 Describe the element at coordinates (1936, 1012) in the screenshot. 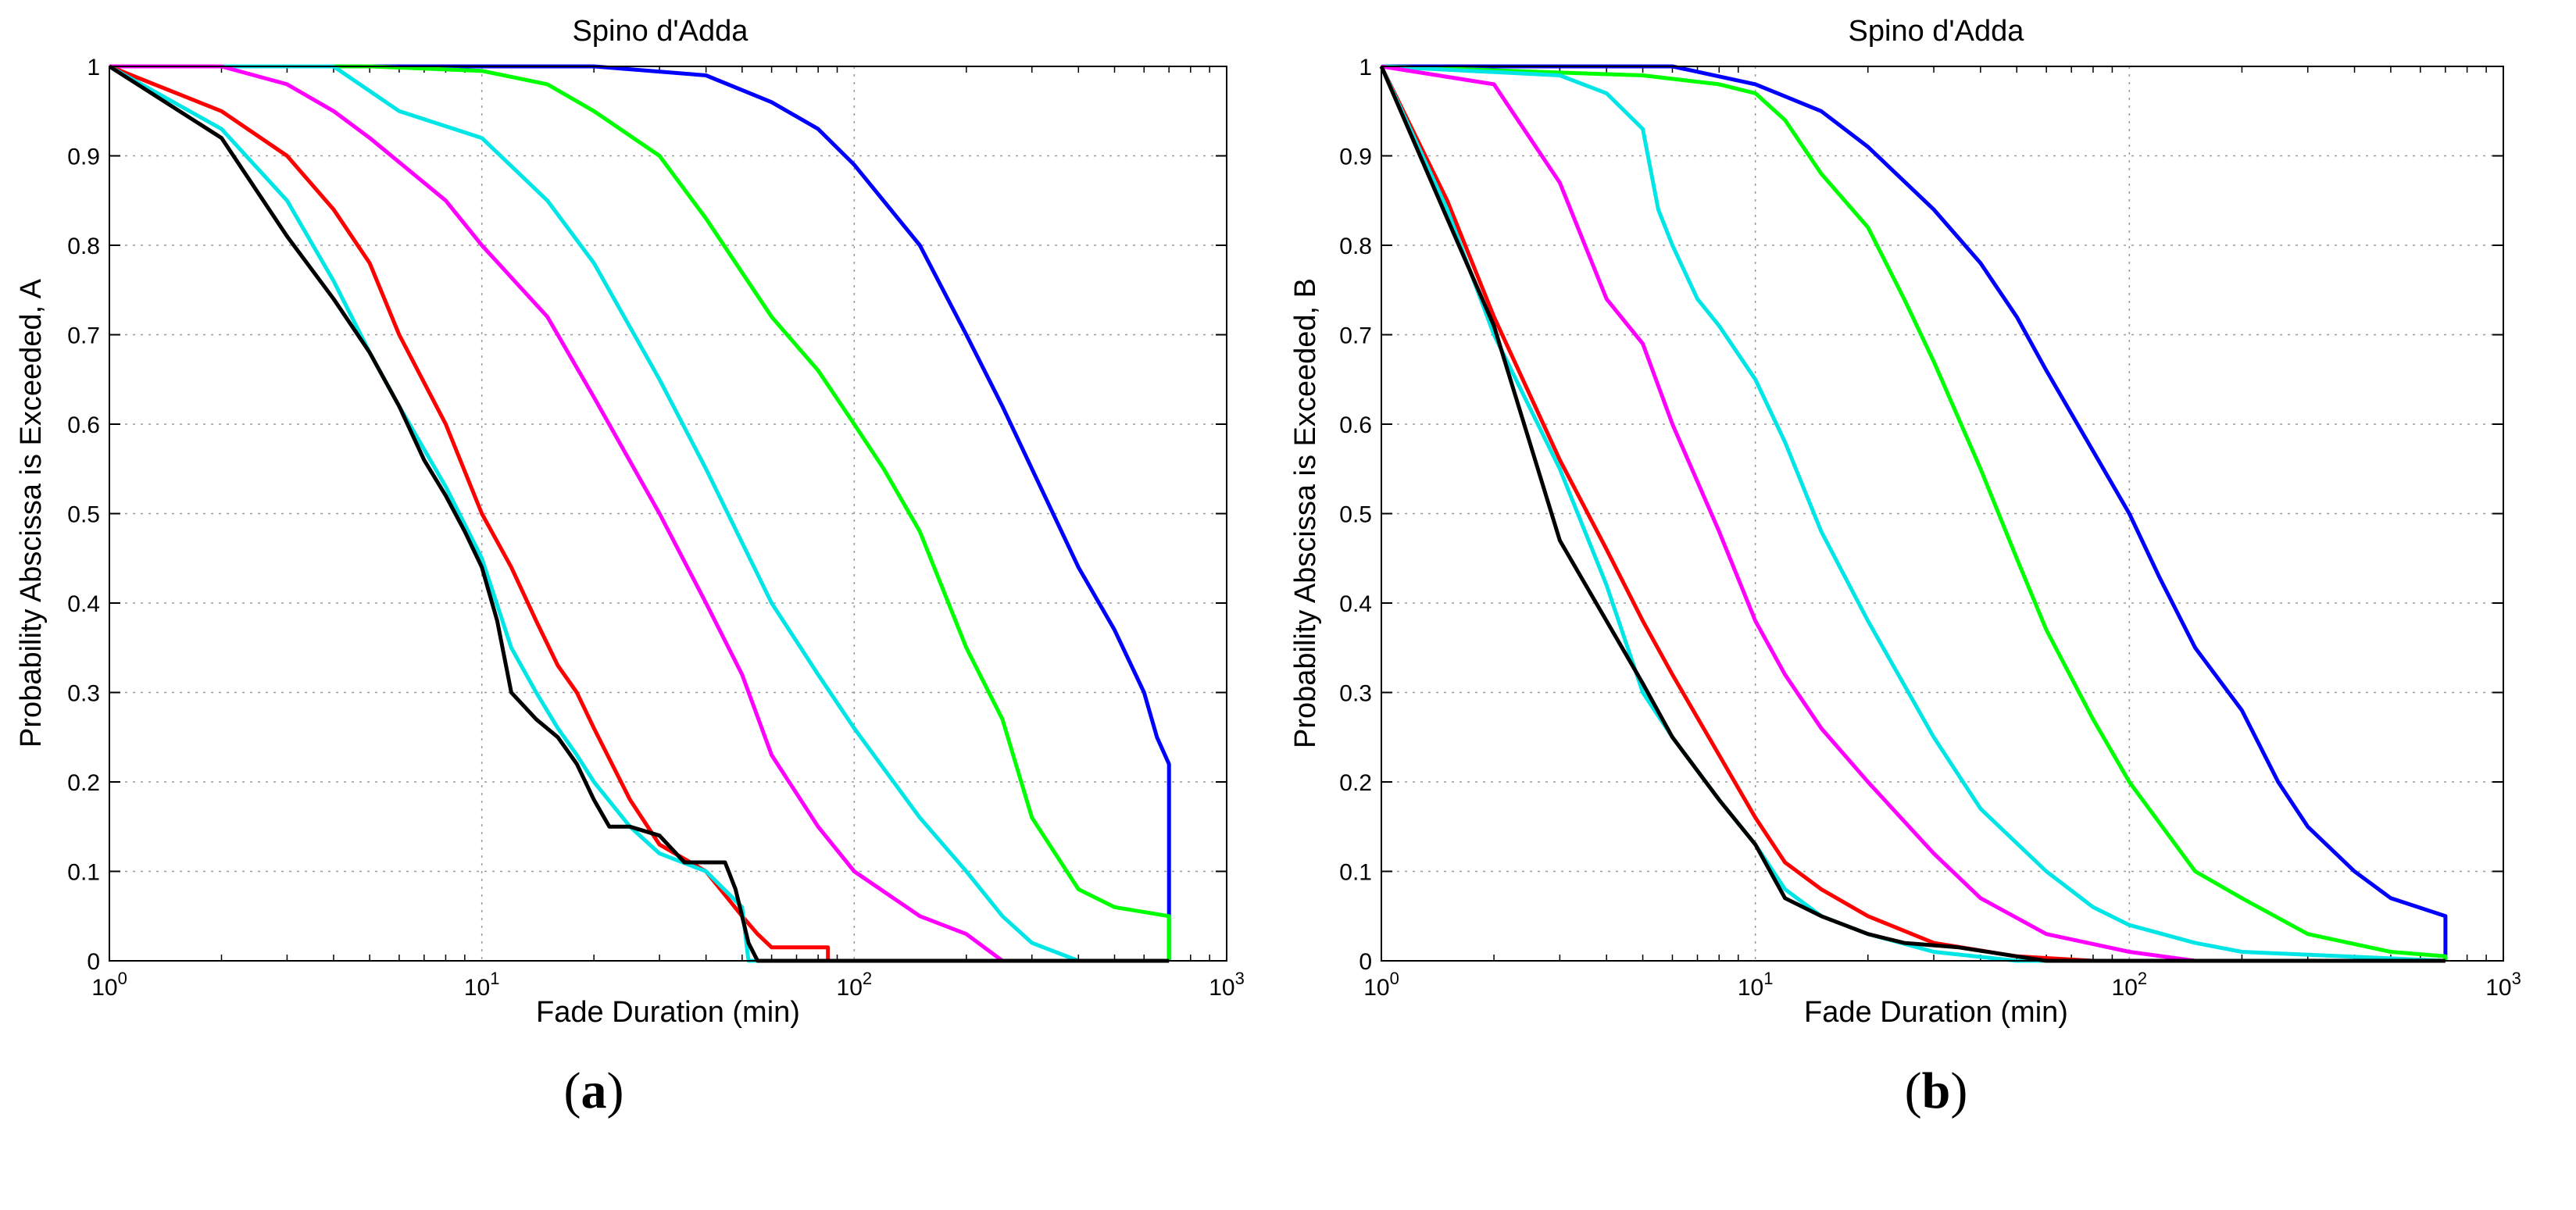

I see `x-axis-label-b: Fade Duration (min)` at that location.